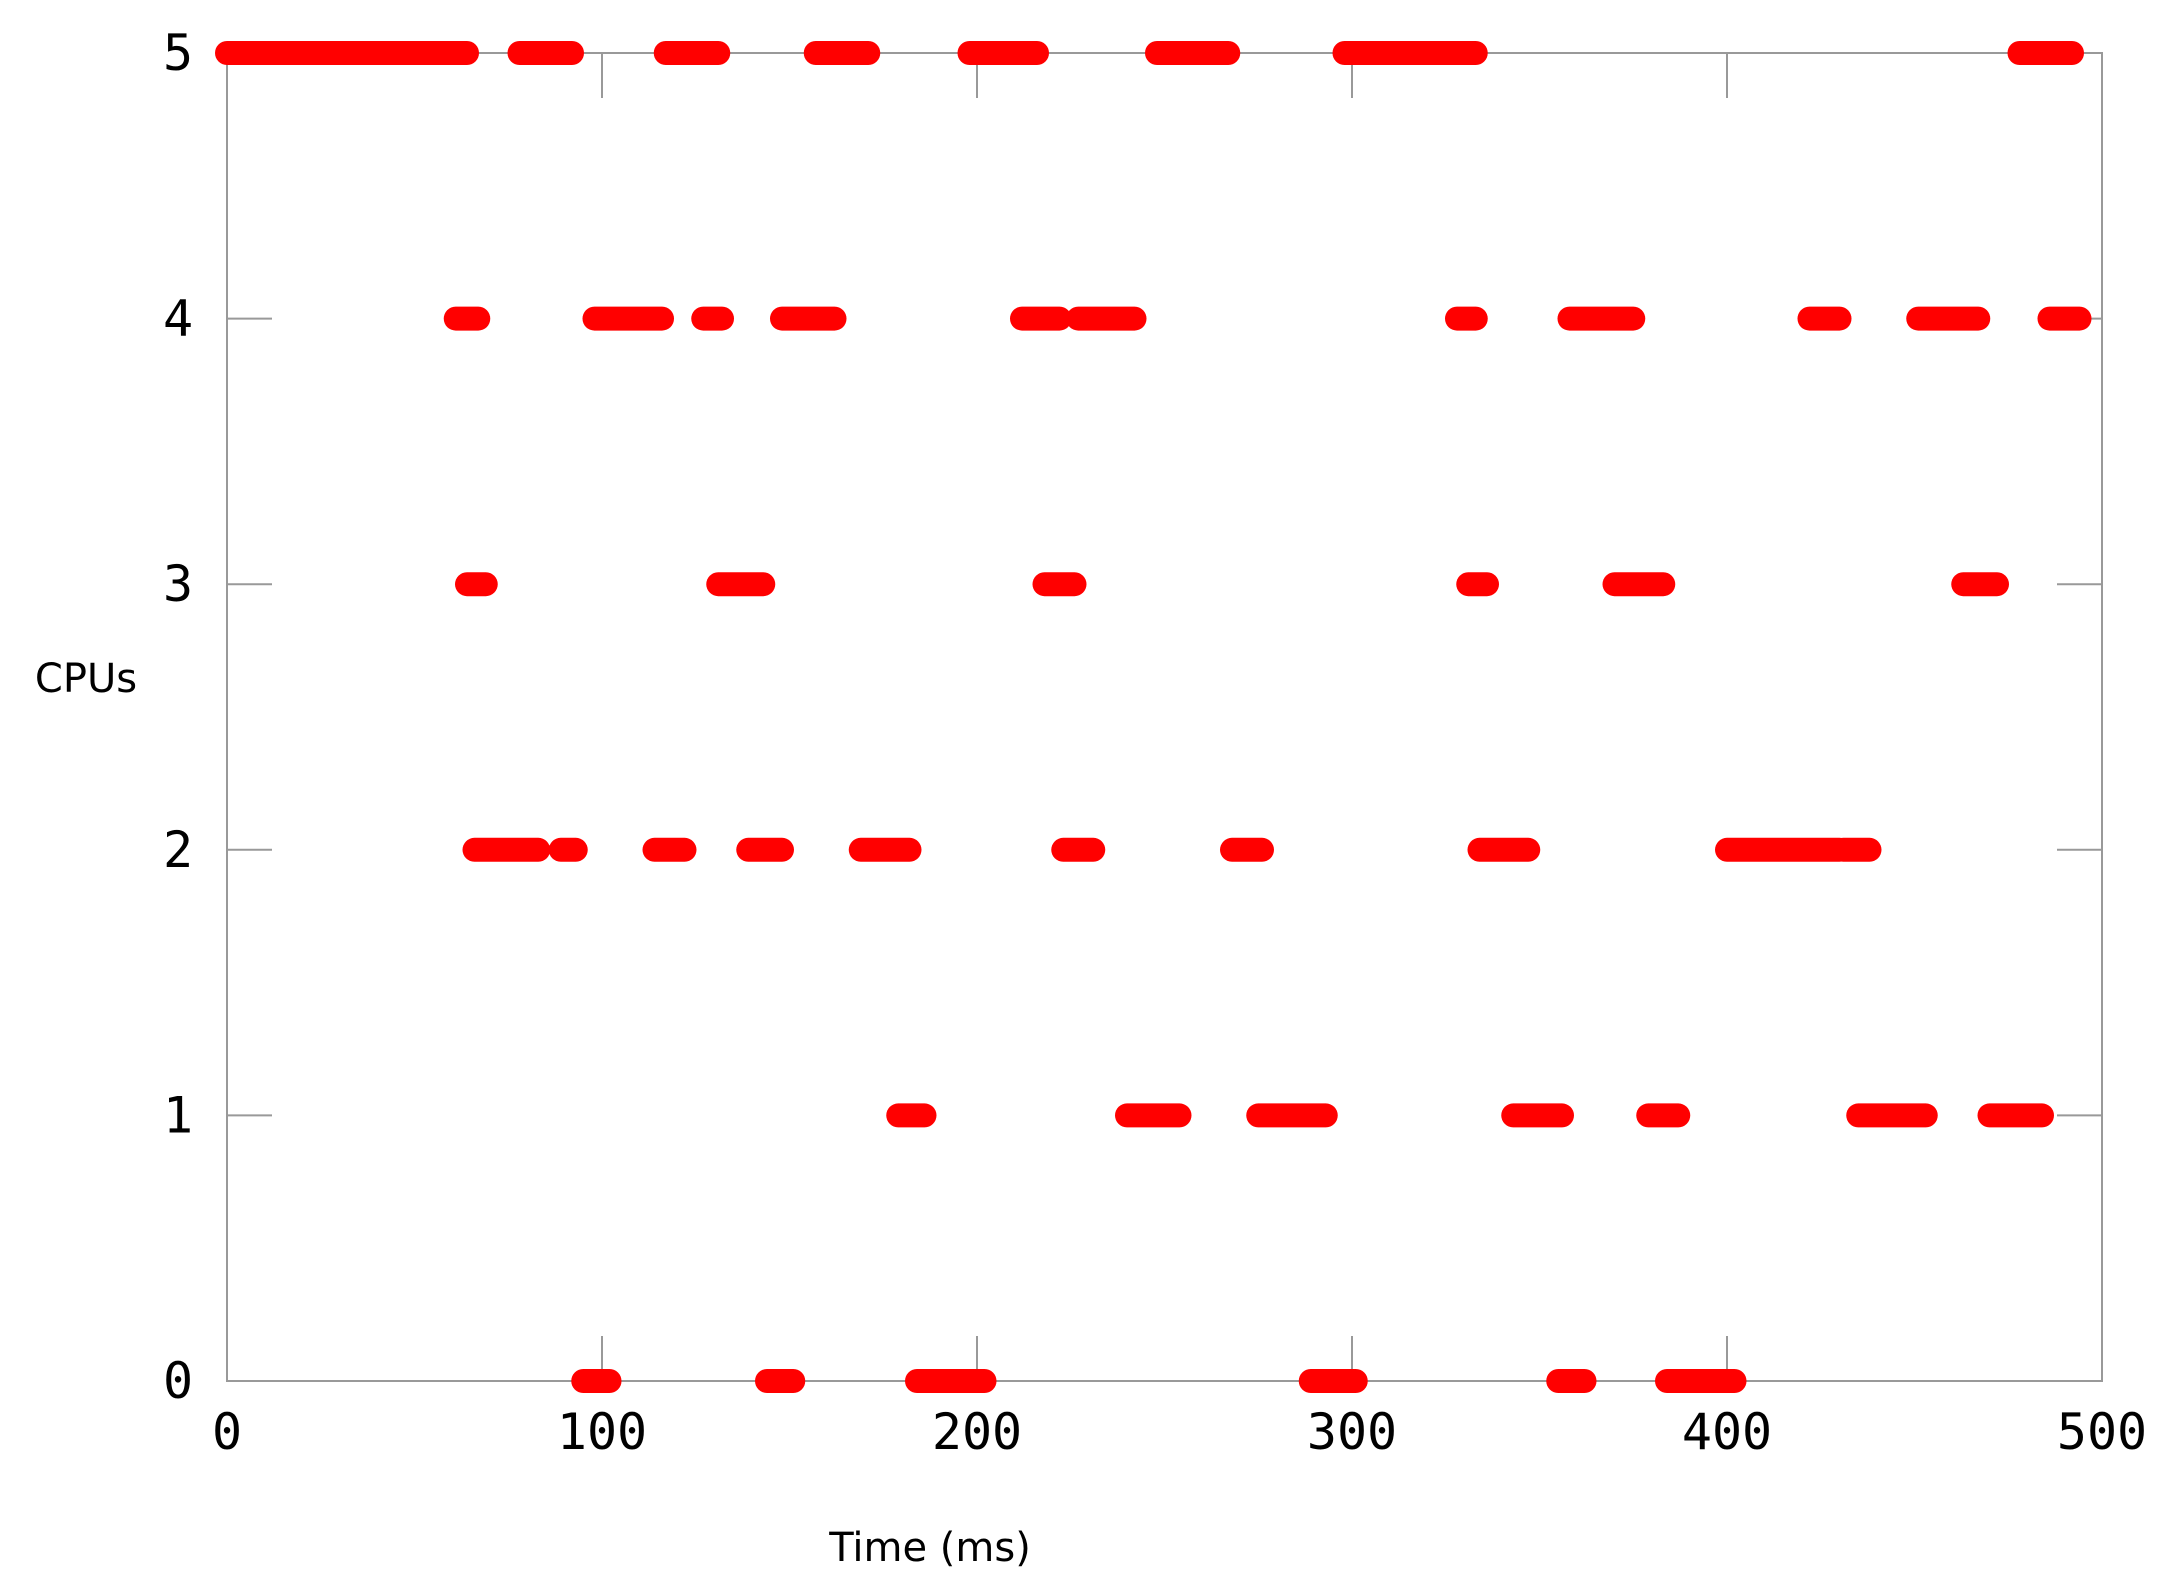 This screenshot has height=1579, width=2162. Describe the element at coordinates (178, 1115) in the screenshot. I see `y-tick-label: 1` at that location.